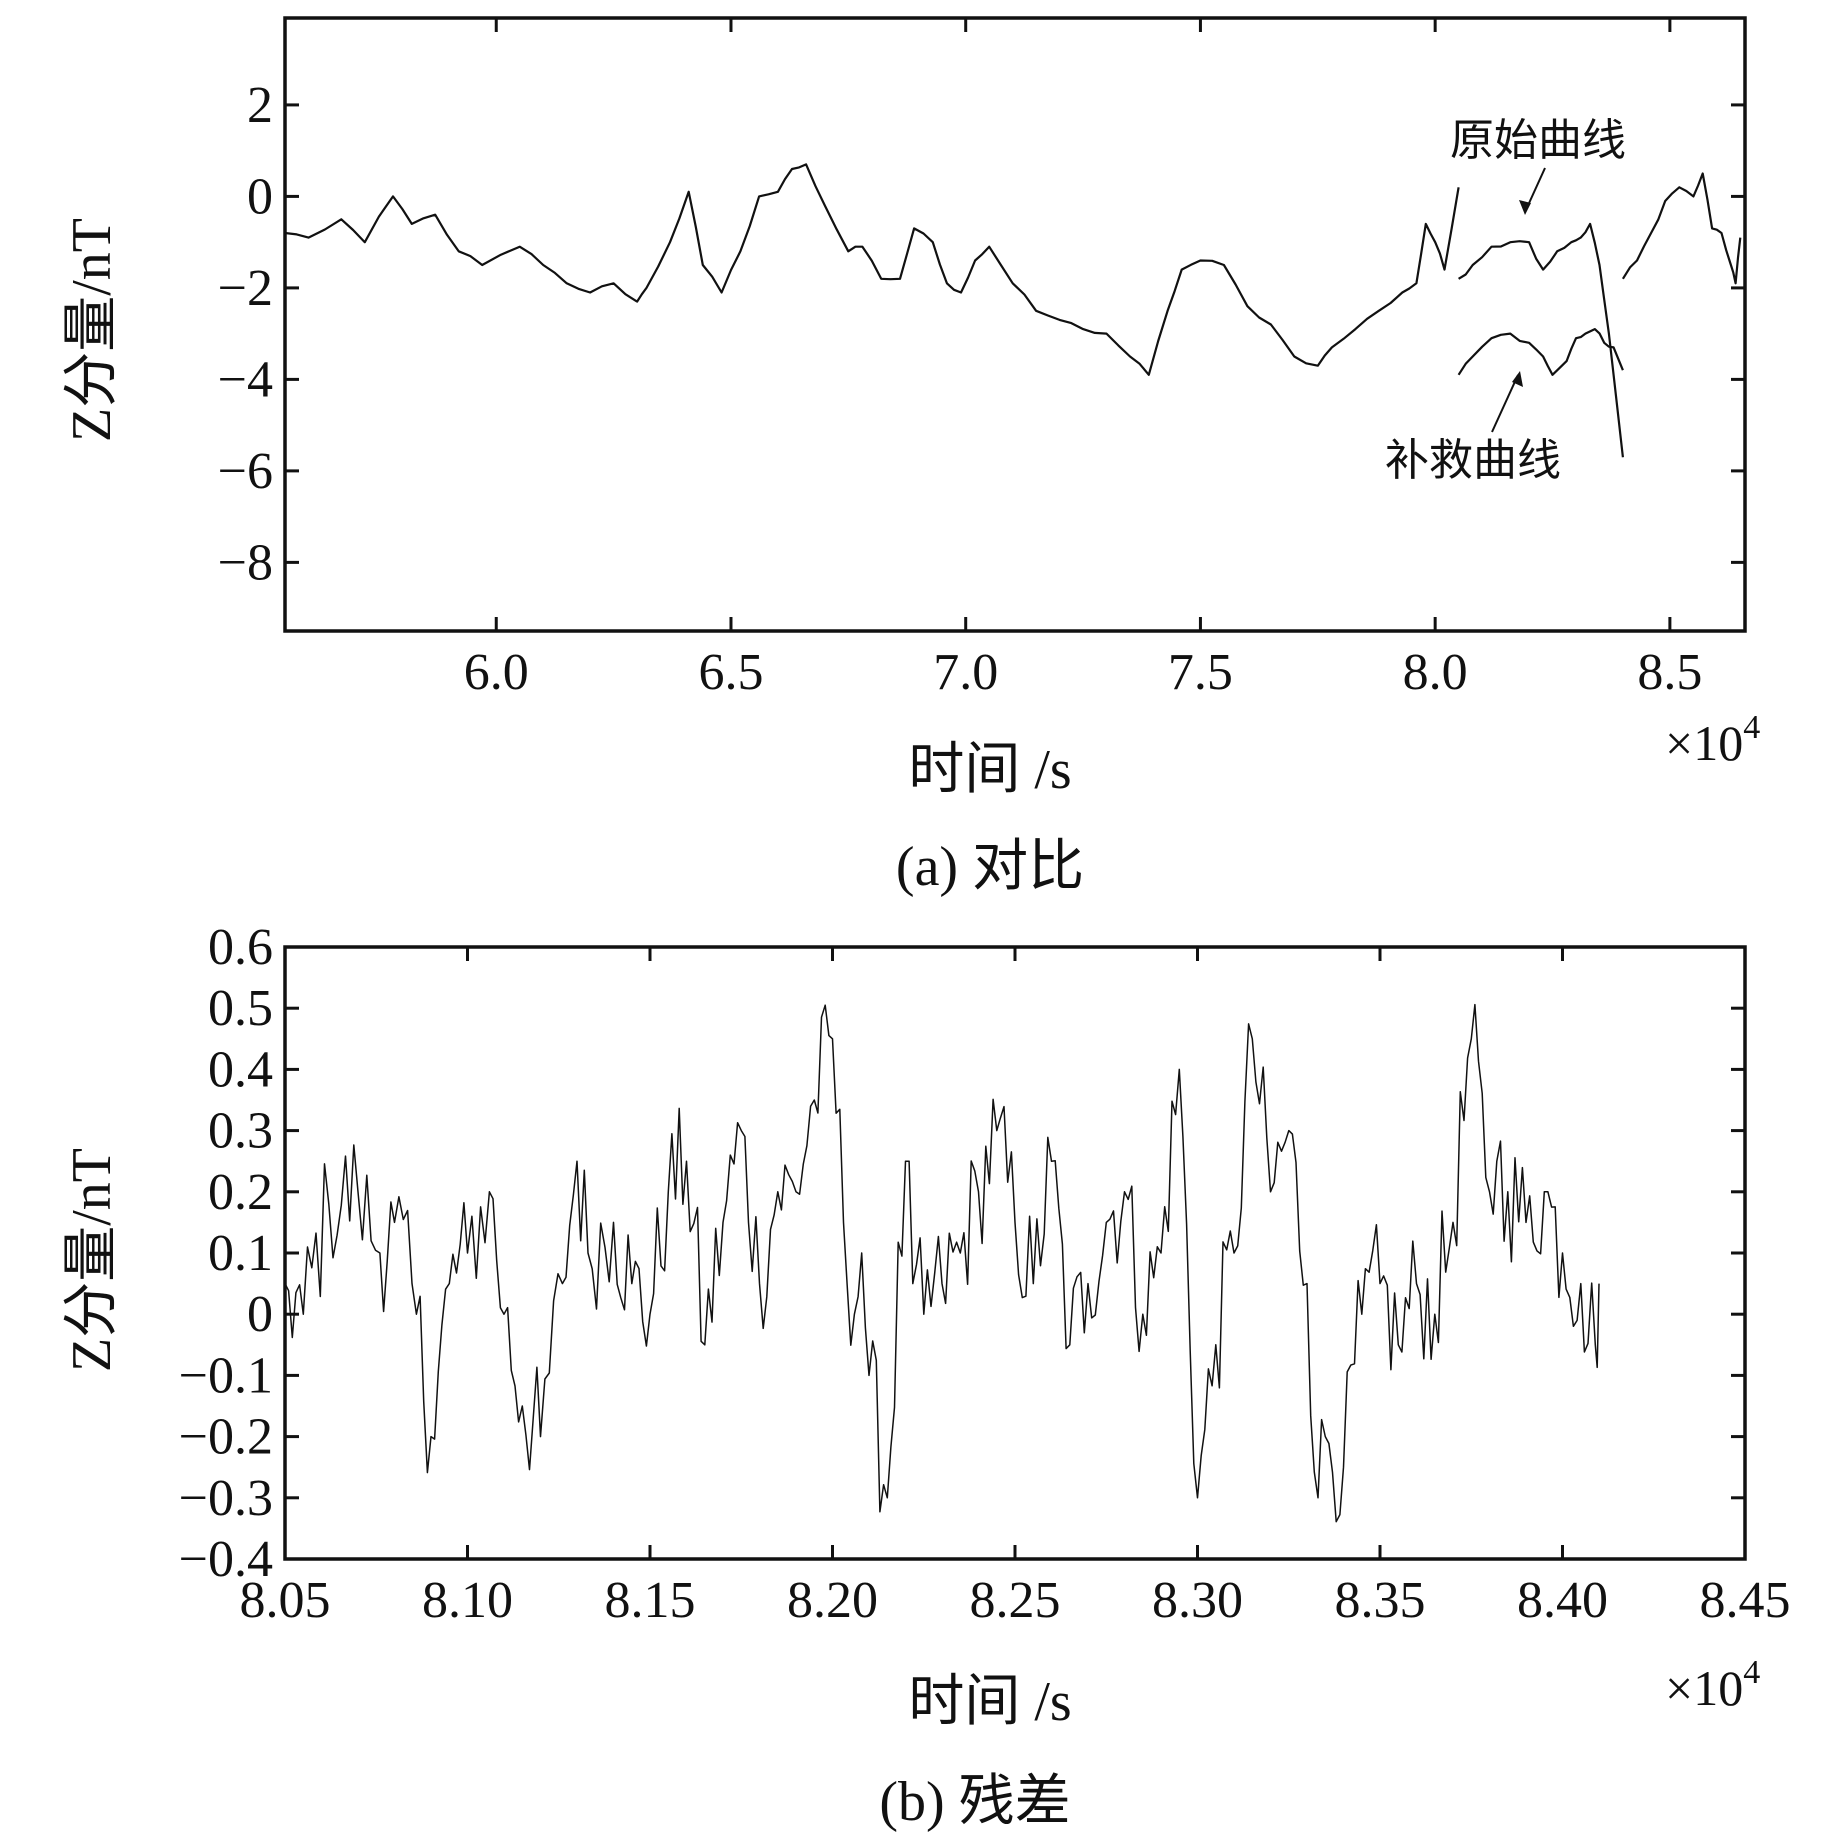 The width and height of the screenshot is (1843, 1844). Describe the element at coordinates (240, 1069) in the screenshot. I see `y-tick-label: 0.4` at that location.